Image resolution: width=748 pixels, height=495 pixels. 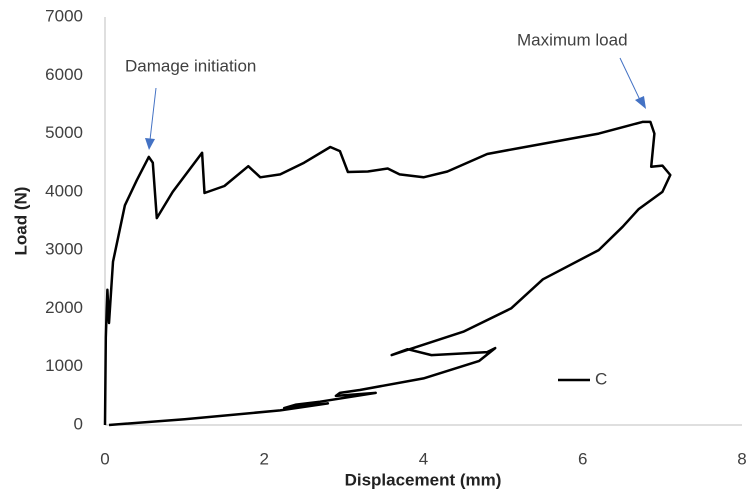 What do you see at coordinates (20, 221) in the screenshot?
I see `y-axis-title: Load (N)` at bounding box center [20, 221].